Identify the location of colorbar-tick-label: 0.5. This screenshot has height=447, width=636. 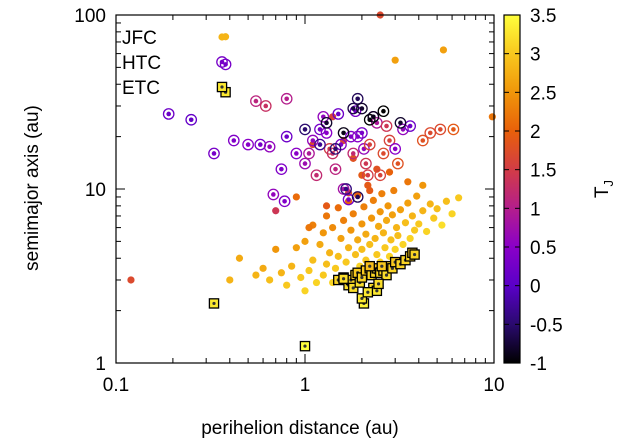
(543, 248).